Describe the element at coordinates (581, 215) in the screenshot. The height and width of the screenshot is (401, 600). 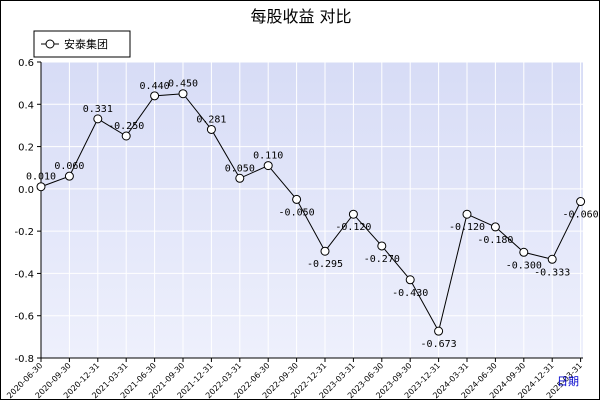
I see `data-label: -0.060` at that location.